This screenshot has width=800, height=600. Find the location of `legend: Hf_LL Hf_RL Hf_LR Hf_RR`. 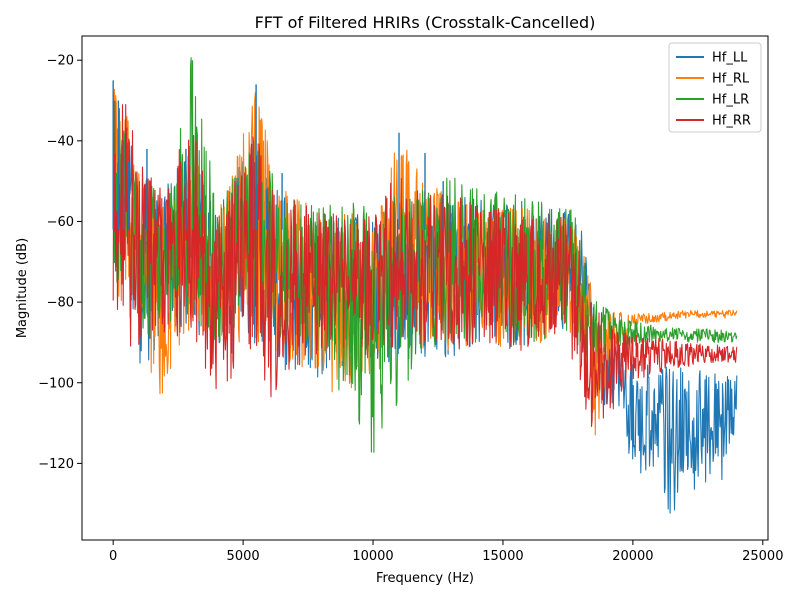

legend: Hf_LL Hf_RL Hf_LR Hf_RR is located at coordinates (715, 87).